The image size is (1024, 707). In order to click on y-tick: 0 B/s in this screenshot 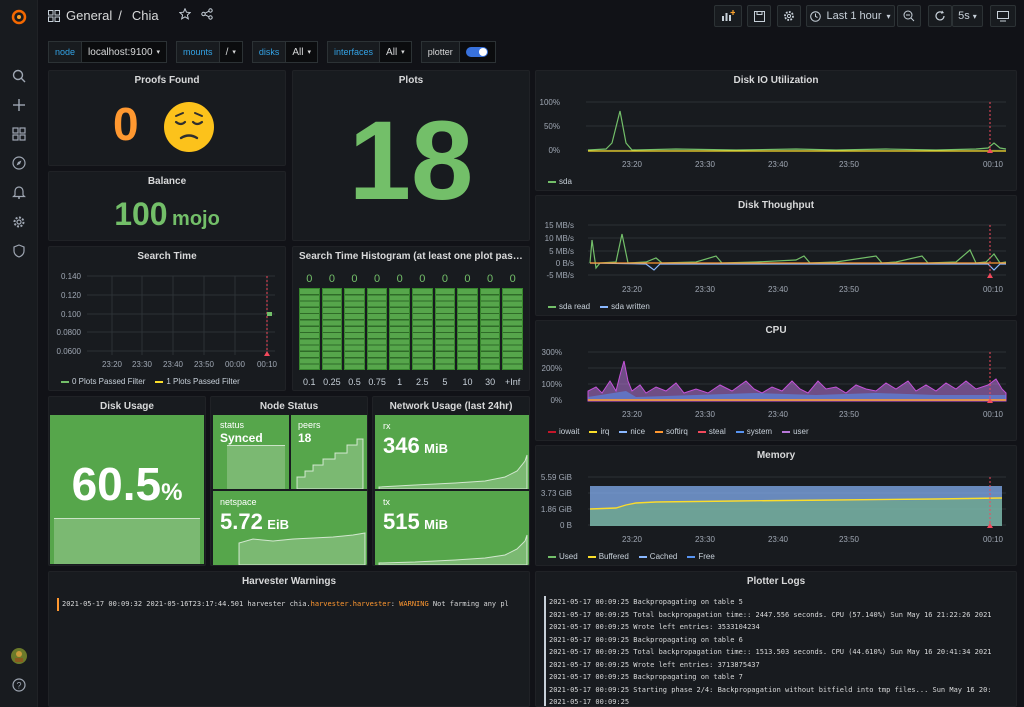, I will do `click(565, 263)`.